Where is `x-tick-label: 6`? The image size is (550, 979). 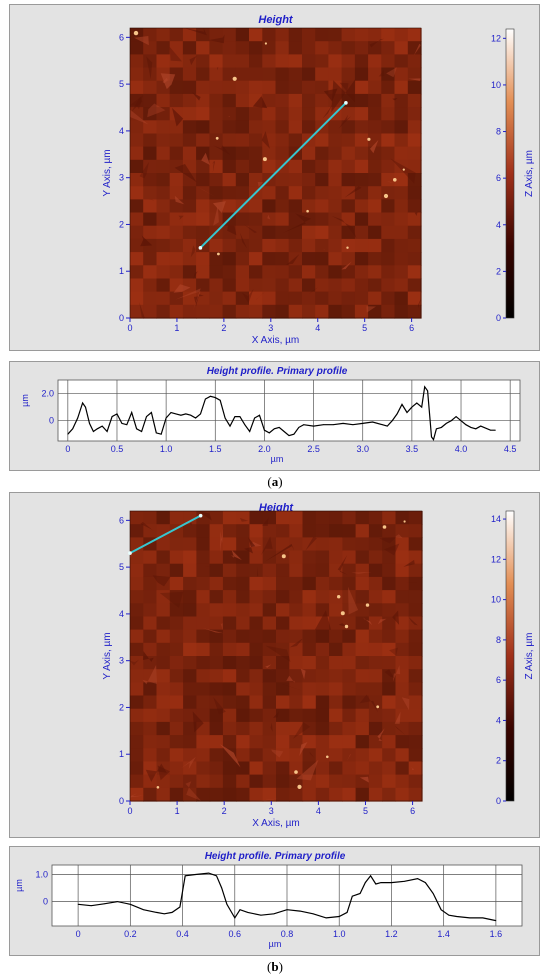
x-tick-label: 6 is located at coordinates (412, 811).